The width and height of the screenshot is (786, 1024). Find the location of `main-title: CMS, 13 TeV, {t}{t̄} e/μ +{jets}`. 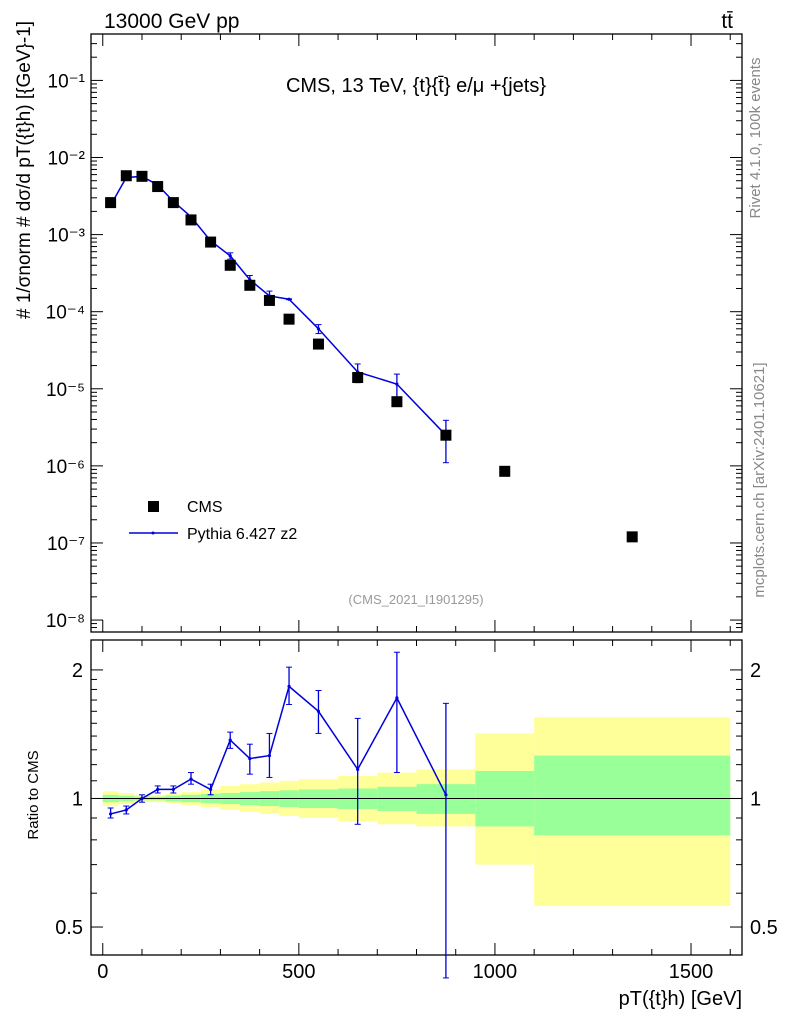

main-title: CMS, 13 TeV, {t}{t̄} e/μ +{jets} is located at coordinates (416, 86).